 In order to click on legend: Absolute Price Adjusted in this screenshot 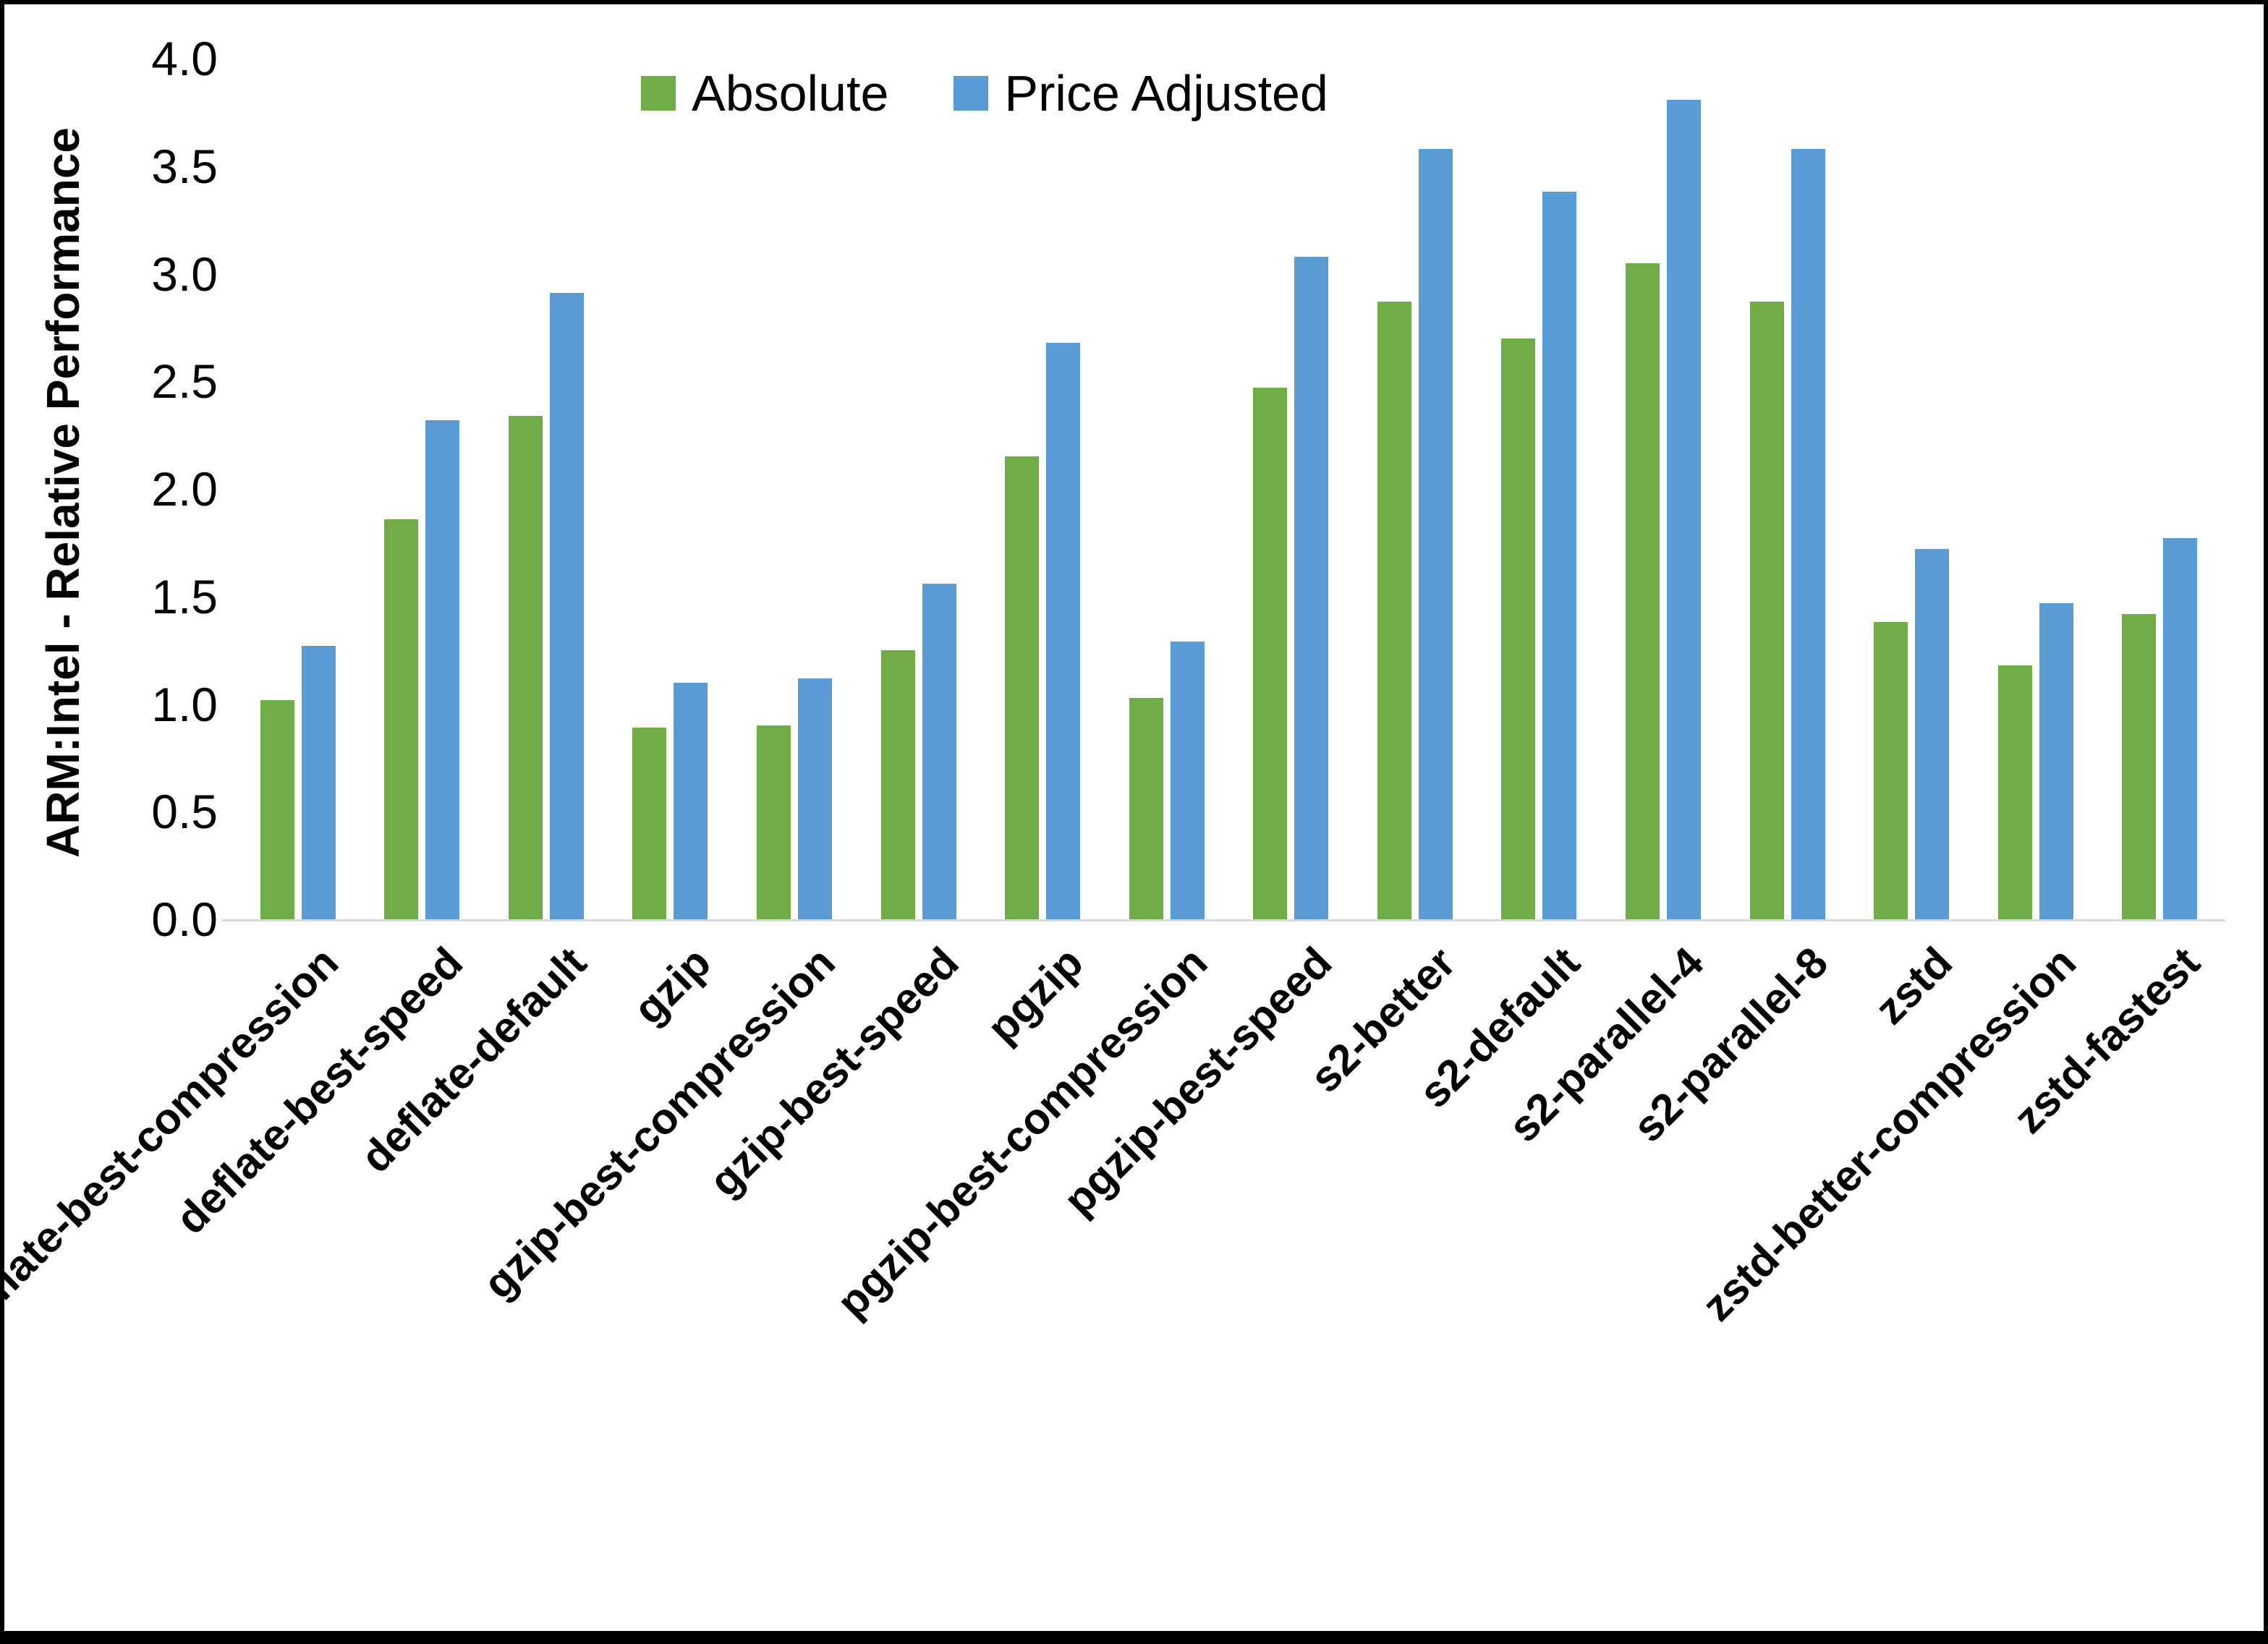, I will do `click(985, 93)`.